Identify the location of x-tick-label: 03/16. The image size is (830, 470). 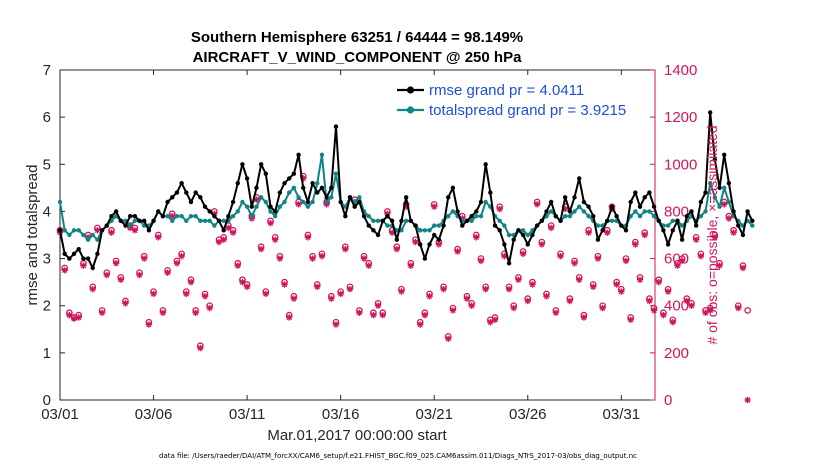
(341, 414).